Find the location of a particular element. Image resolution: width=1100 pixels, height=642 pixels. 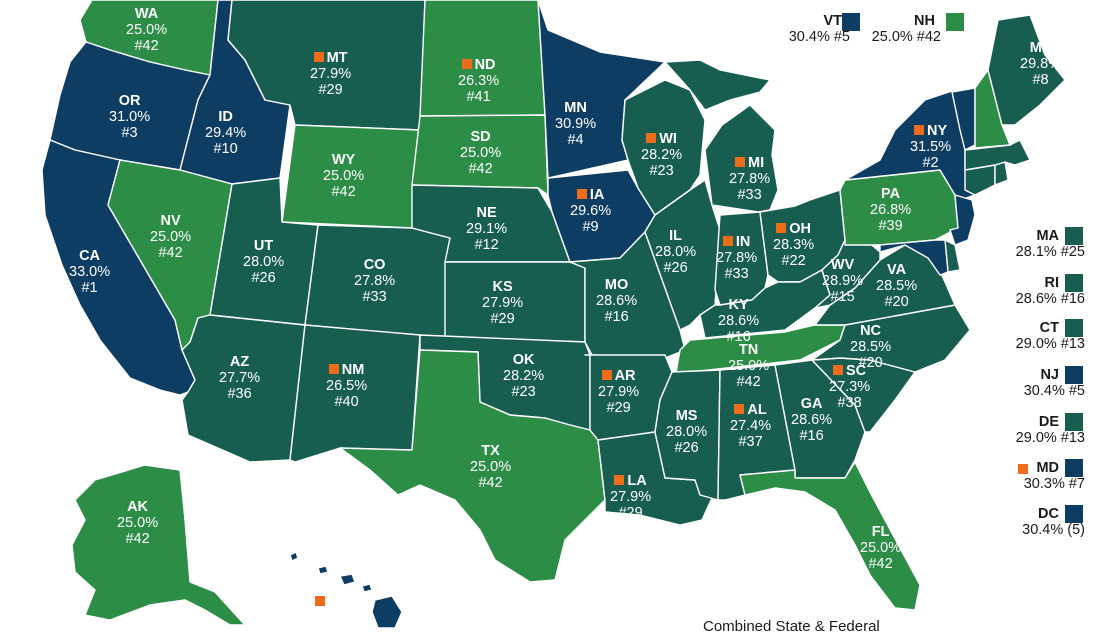

label-FL: FL 25.0% #42 is located at coordinates (881, 548).